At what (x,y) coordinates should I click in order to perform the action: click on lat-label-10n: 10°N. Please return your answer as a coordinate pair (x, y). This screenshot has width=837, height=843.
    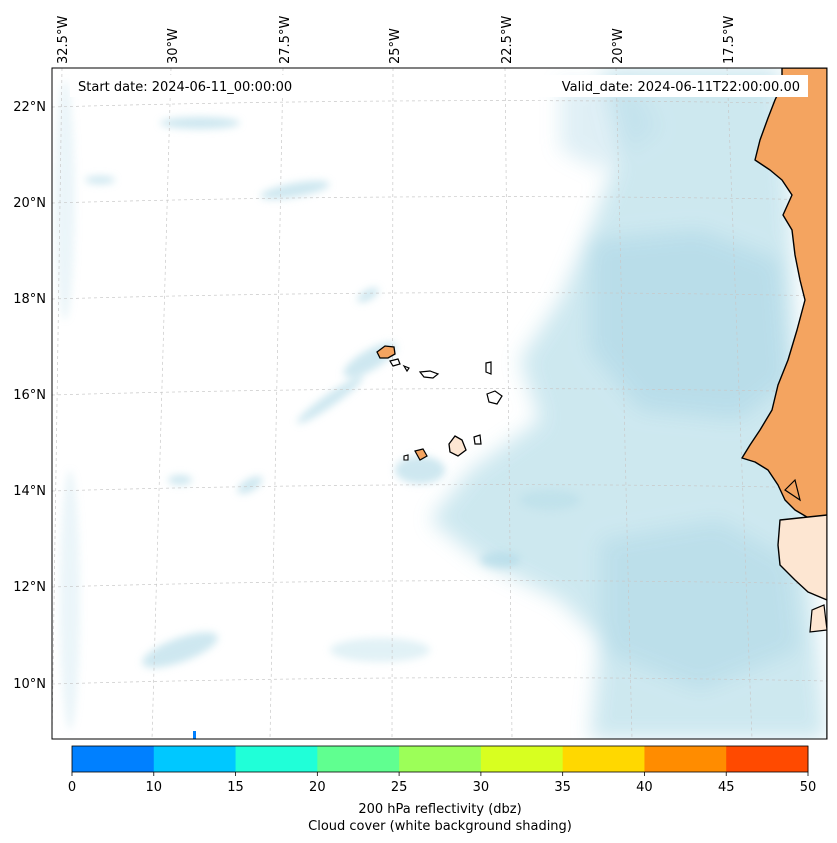
    Looking at the image, I should click on (29, 684).